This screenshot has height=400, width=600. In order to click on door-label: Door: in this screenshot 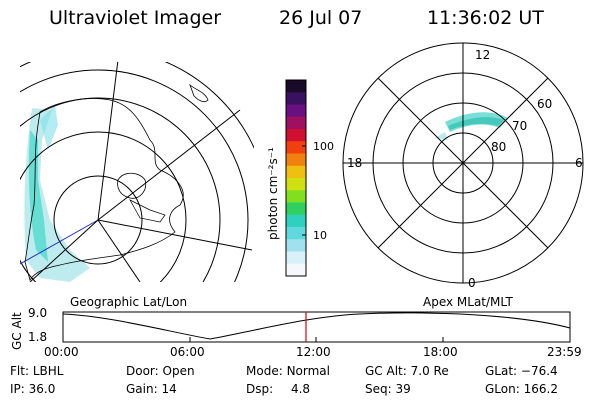, I will do `click(142, 371)`.